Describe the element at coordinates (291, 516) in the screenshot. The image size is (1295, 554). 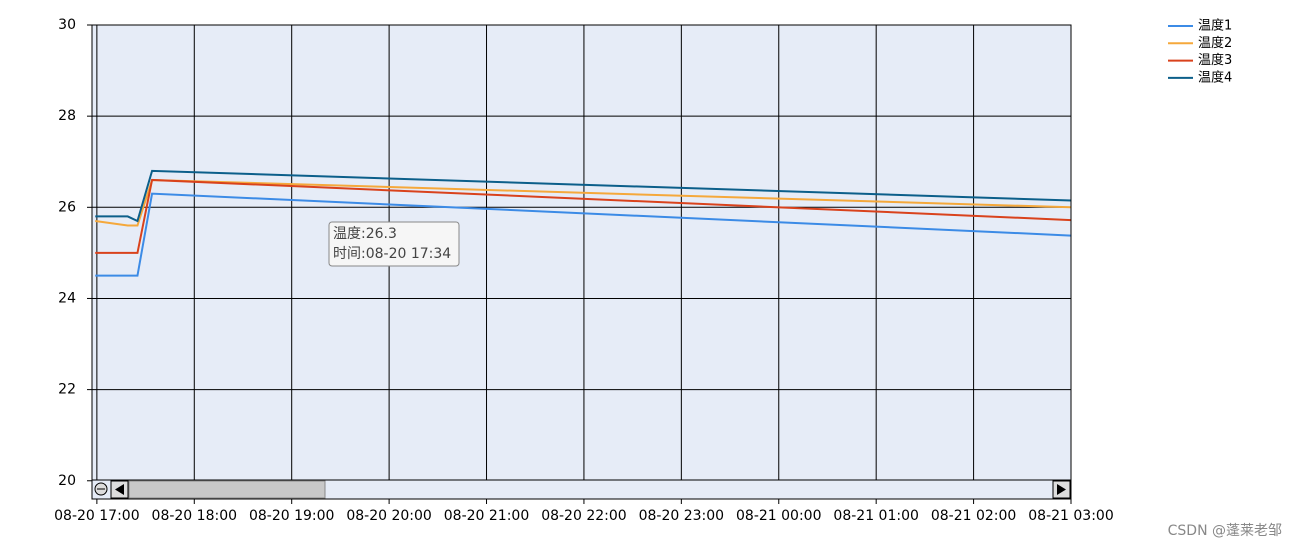
I see `x-tick-label: 08-20 19:00` at that location.